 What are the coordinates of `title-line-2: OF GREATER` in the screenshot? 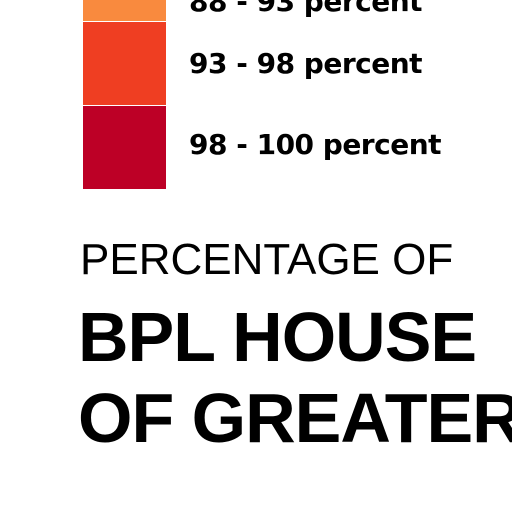 It's located at (295, 418).